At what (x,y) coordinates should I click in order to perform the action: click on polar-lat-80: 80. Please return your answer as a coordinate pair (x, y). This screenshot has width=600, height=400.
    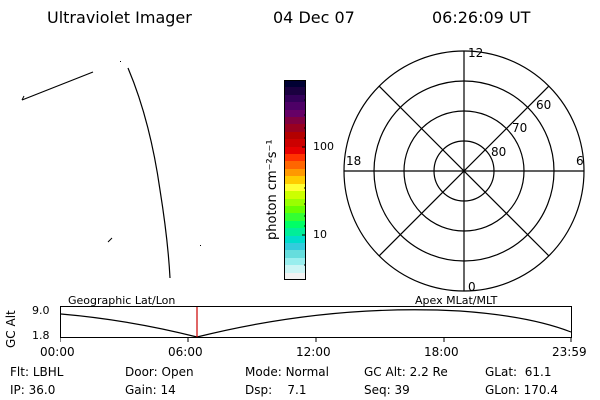
    Looking at the image, I should click on (498, 152).